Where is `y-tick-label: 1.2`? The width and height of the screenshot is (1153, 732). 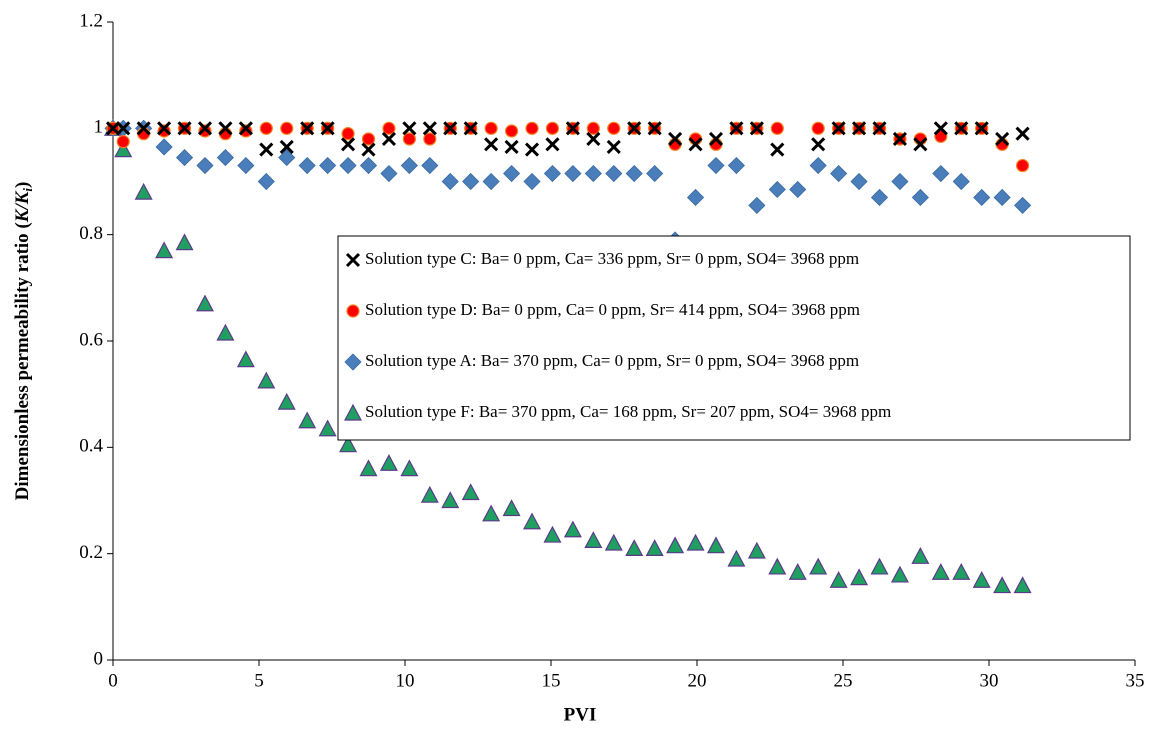 y-tick-label: 1.2 is located at coordinates (91, 20).